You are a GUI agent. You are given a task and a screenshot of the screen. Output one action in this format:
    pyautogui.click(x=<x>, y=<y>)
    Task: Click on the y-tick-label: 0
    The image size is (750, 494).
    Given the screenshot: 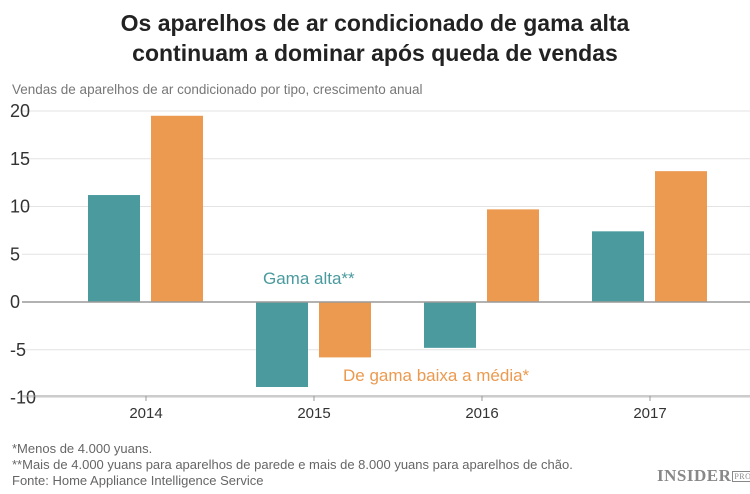 What is the action you would take?
    pyautogui.click(x=15, y=302)
    